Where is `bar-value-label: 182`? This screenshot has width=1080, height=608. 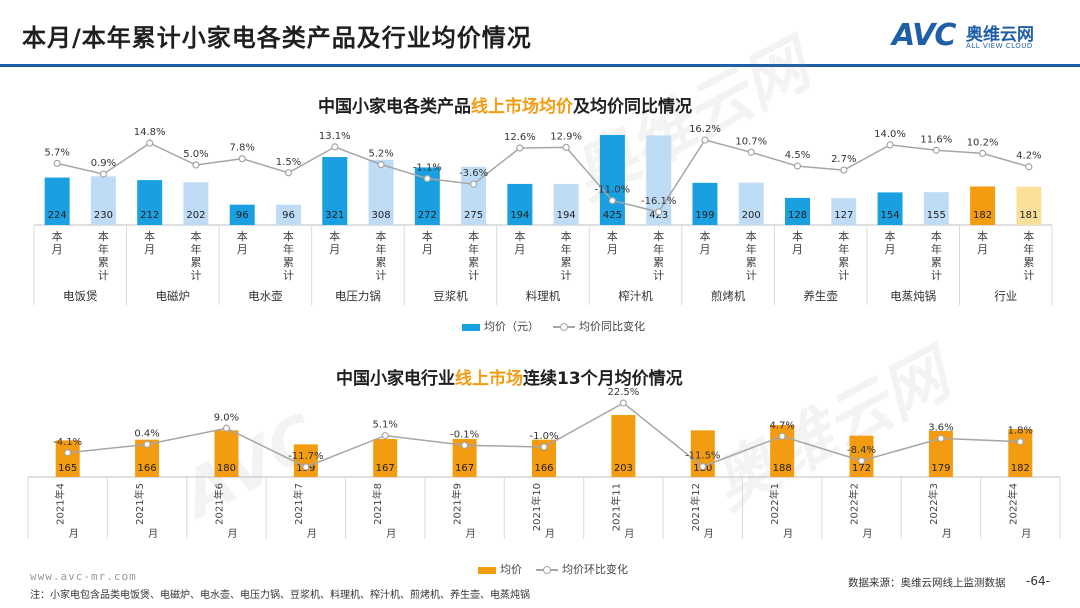
bar-value-label: 182 is located at coordinates (982, 215).